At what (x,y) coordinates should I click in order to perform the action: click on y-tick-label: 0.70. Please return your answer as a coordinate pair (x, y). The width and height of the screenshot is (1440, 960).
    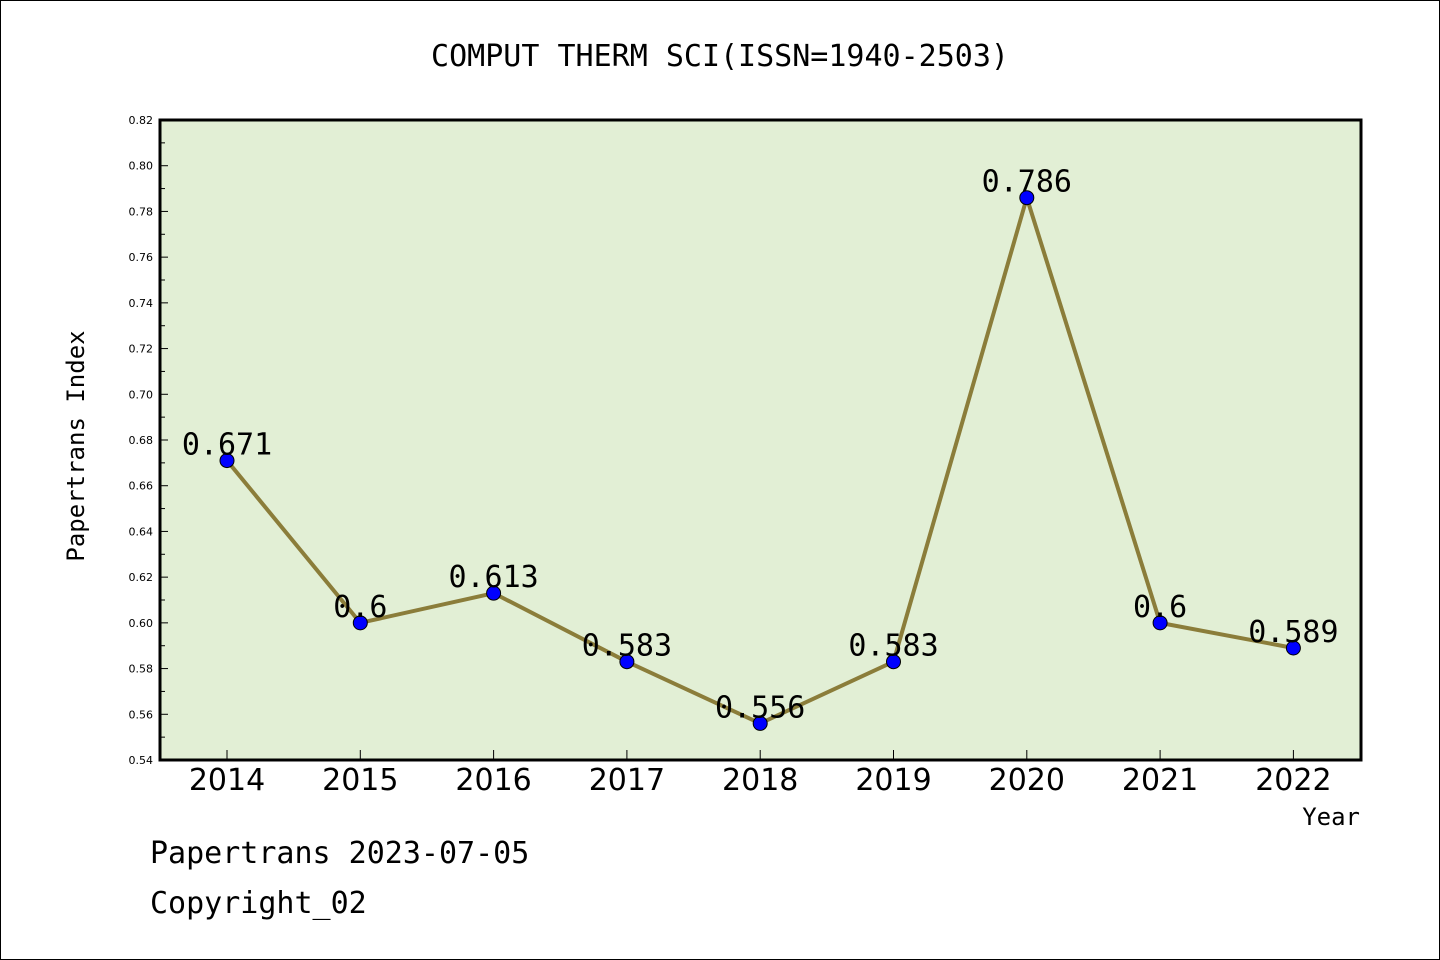
    Looking at the image, I should click on (141, 394).